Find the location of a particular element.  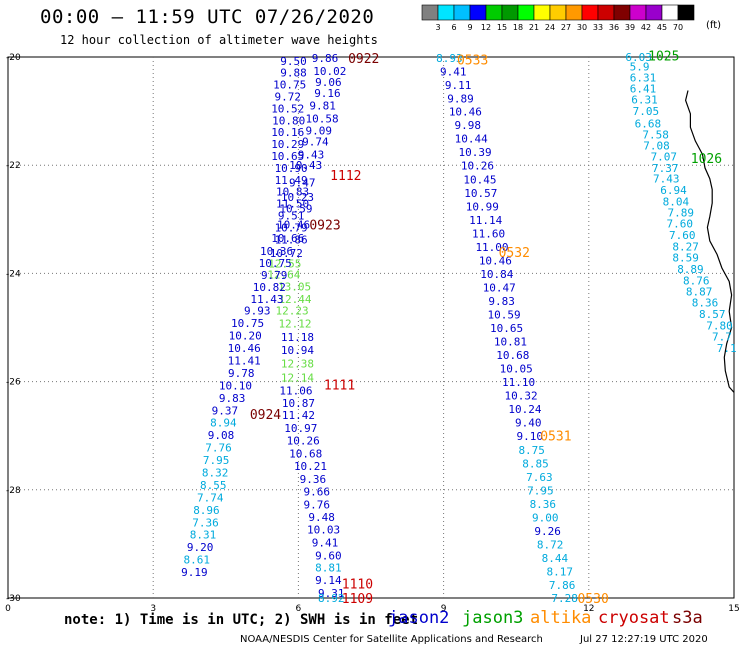

colorbar-label: 18 is located at coordinates (518, 27).